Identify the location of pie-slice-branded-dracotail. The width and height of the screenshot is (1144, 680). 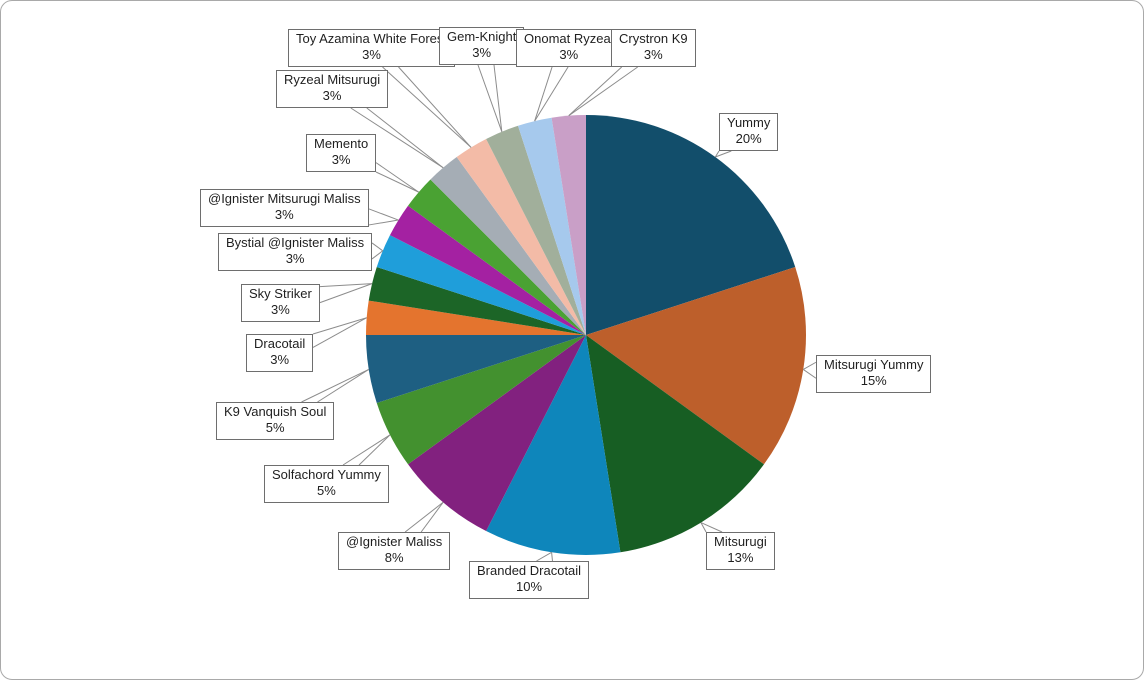
(553, 445).